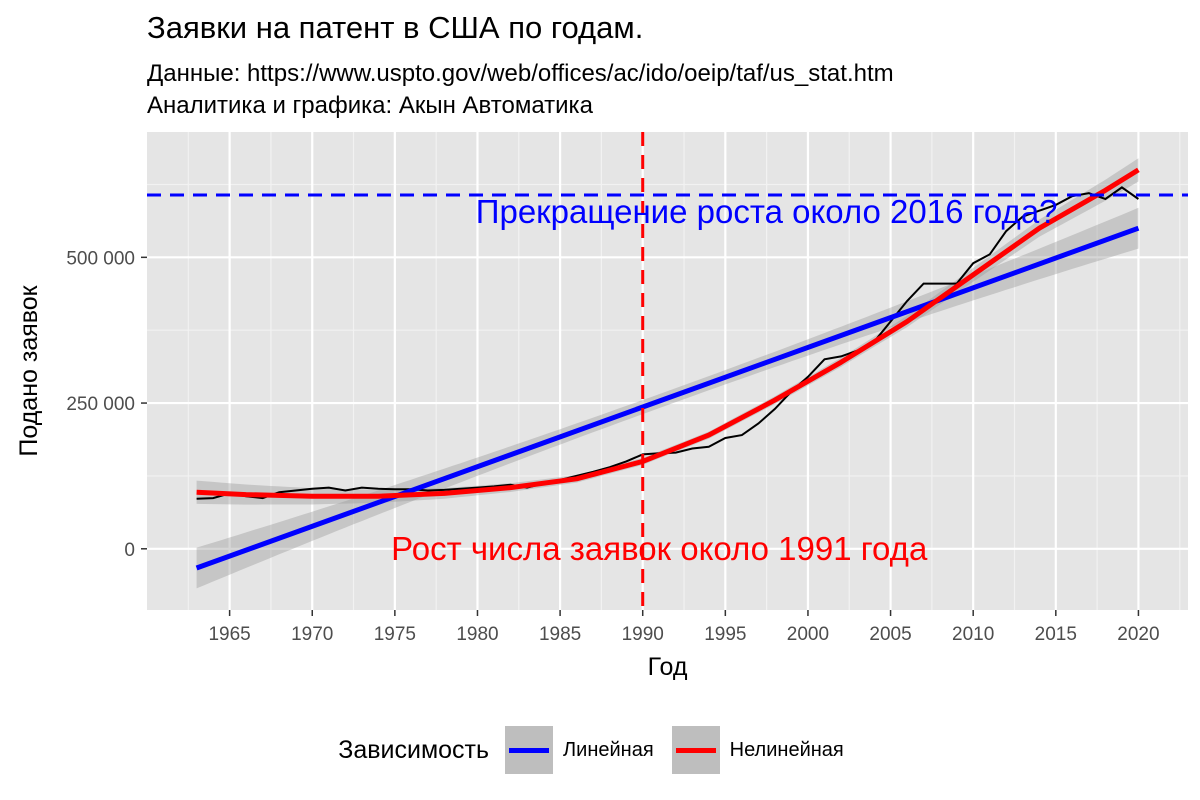 This screenshot has width=1200, height=800. I want to click on x-tick-label: 1970, so click(312, 634).